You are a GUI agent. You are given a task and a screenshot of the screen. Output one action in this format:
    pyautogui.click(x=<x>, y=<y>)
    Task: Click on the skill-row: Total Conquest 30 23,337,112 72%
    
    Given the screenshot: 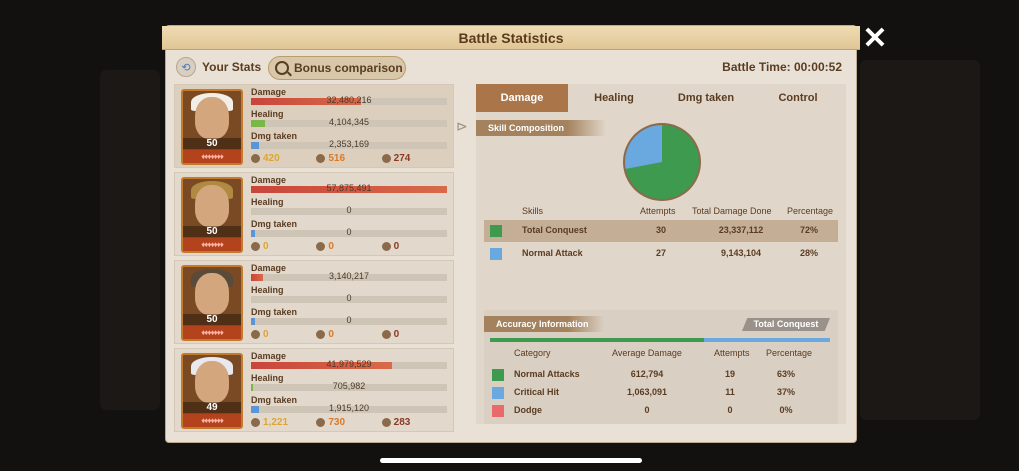 What is the action you would take?
    pyautogui.click(x=661, y=231)
    